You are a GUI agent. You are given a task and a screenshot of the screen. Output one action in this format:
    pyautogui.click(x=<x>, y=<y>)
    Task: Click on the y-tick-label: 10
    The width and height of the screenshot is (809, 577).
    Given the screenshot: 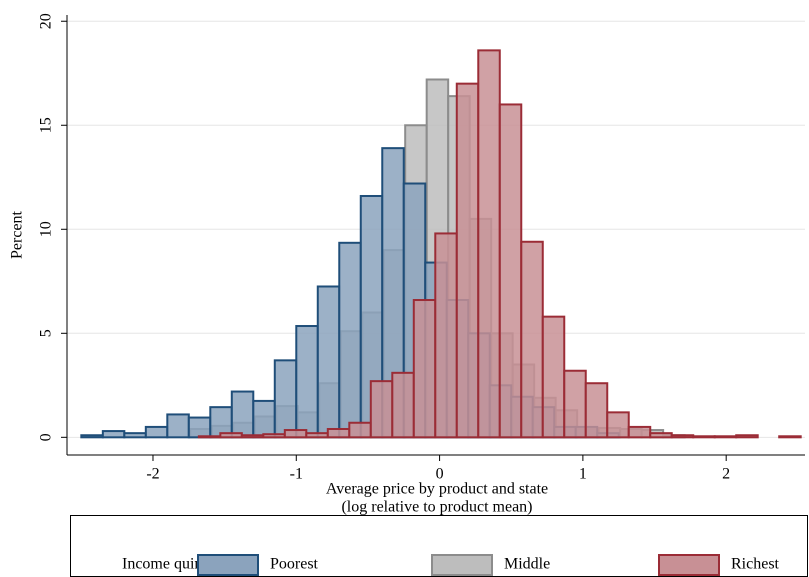 What is the action you would take?
    pyautogui.click(x=46, y=229)
    